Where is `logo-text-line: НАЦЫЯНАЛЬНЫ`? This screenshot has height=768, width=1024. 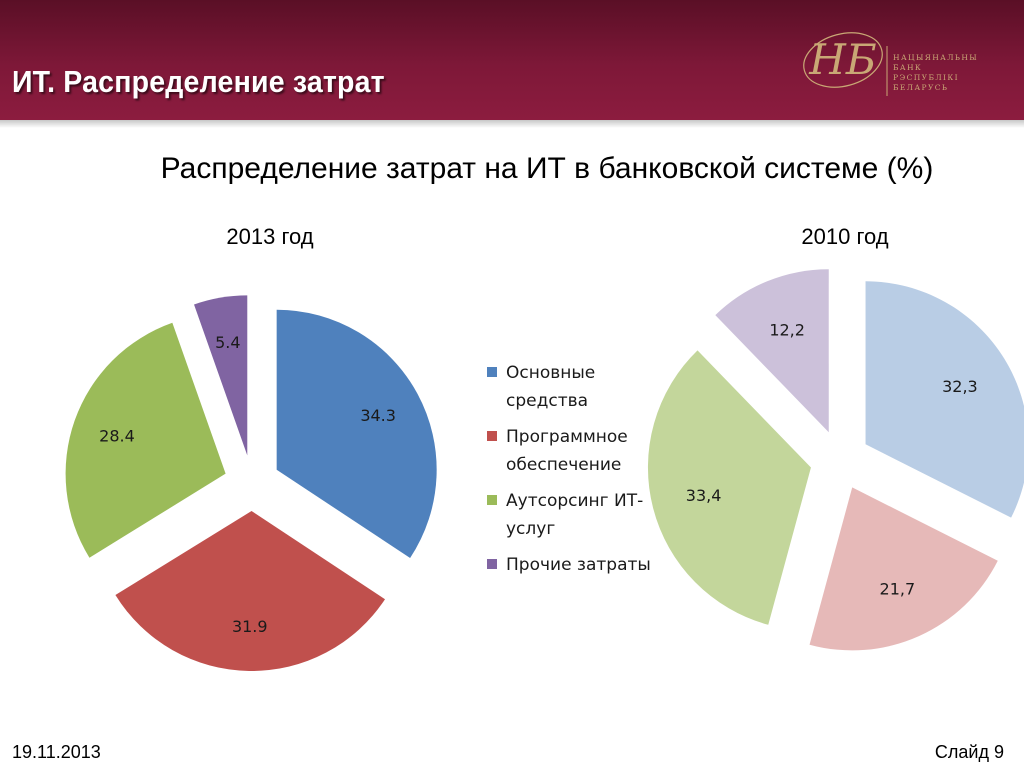 logo-text-line: НАЦЫЯНАЛЬНЫ is located at coordinates (936, 57).